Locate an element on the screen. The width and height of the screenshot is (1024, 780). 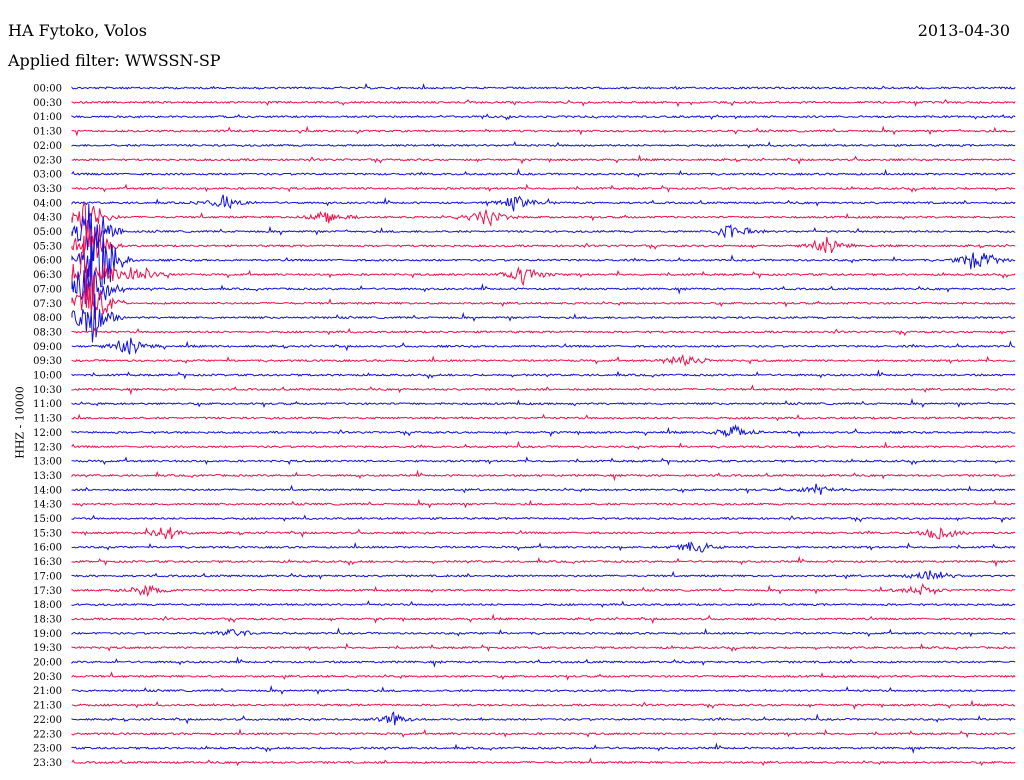
station-title: HA Fytoko, Volos is located at coordinates (77, 30).